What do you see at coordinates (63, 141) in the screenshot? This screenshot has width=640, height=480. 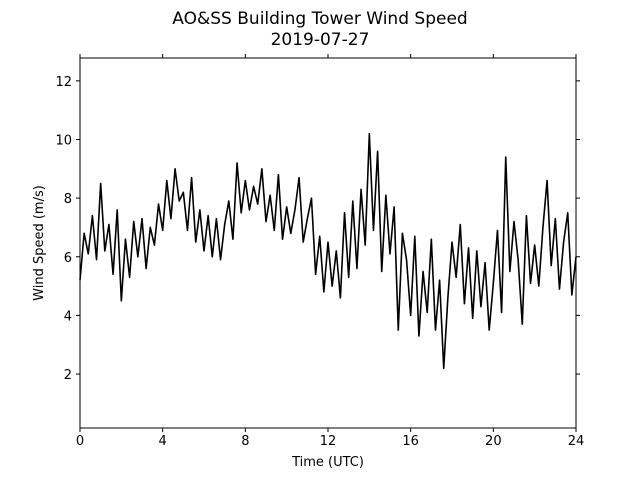 I see `y-tick-label: 10` at bounding box center [63, 141].